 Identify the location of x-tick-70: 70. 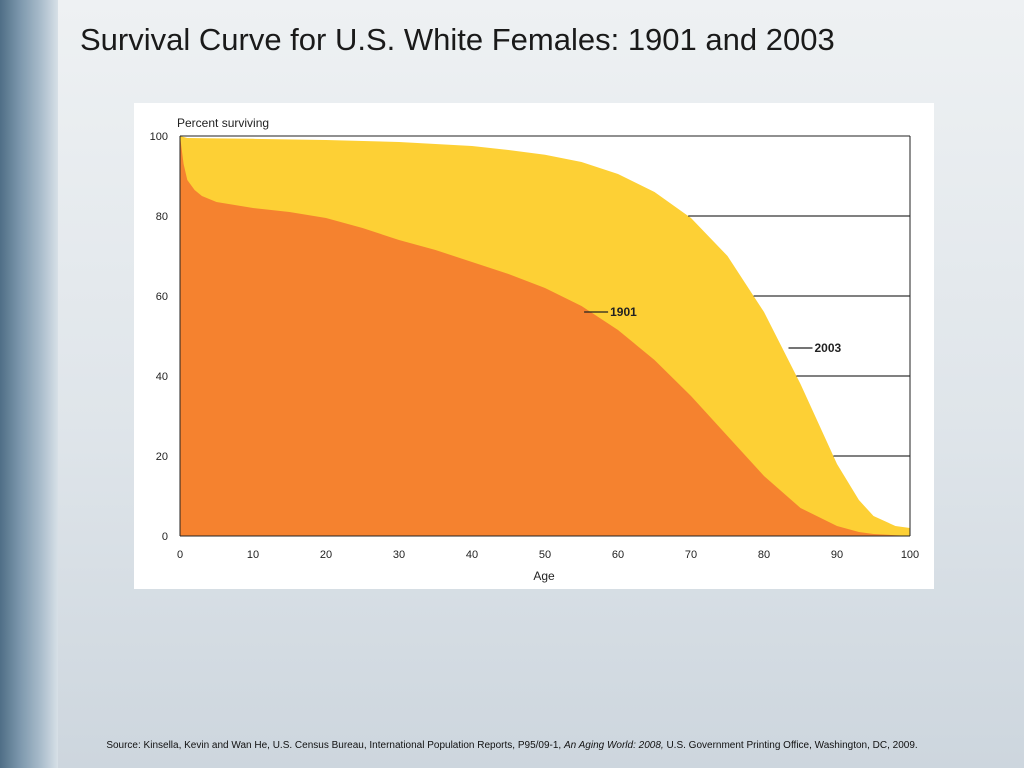
(691, 555).